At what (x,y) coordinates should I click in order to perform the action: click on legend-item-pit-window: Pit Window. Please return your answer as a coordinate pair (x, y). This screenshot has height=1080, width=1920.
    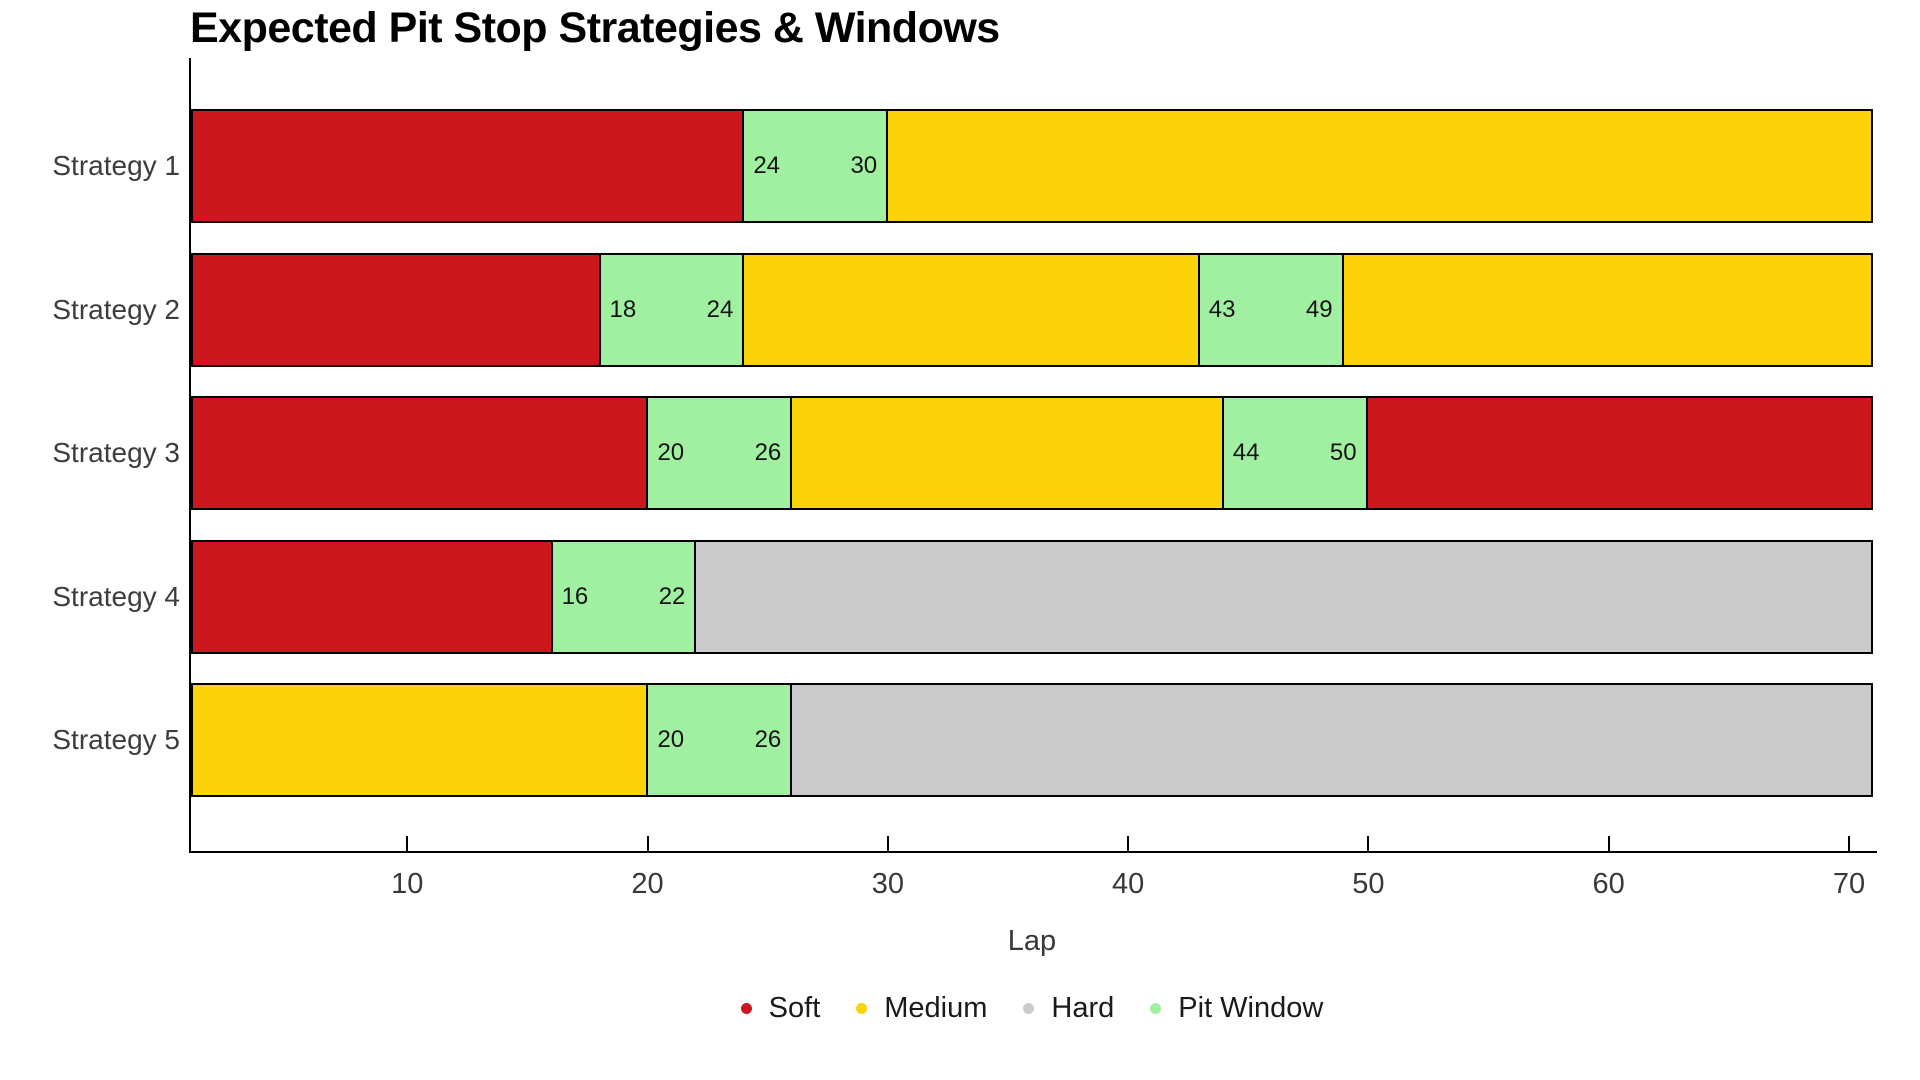
    Looking at the image, I should click on (1236, 1008).